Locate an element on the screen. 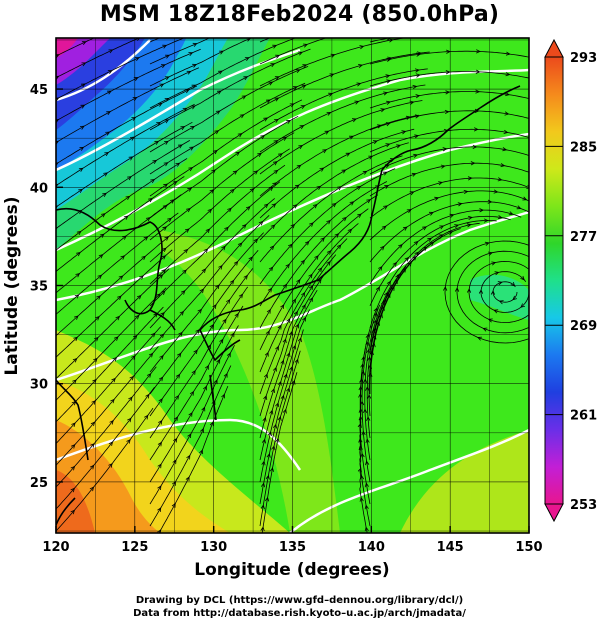 Image resolution: width=599 pixels, height=625 pixels. y-tick-label: 40 is located at coordinates (39, 188).